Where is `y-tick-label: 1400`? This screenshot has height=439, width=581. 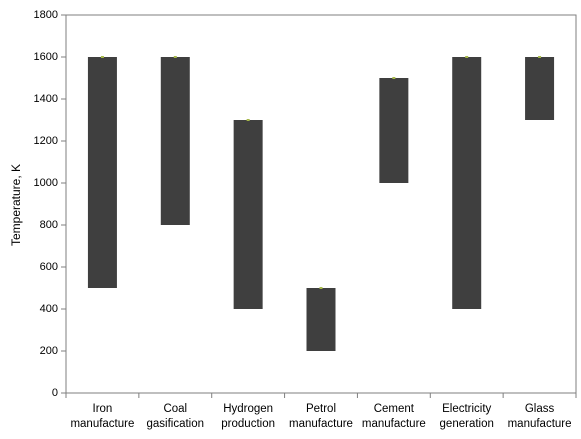
y-tick-label: 1400 is located at coordinates (46, 99).